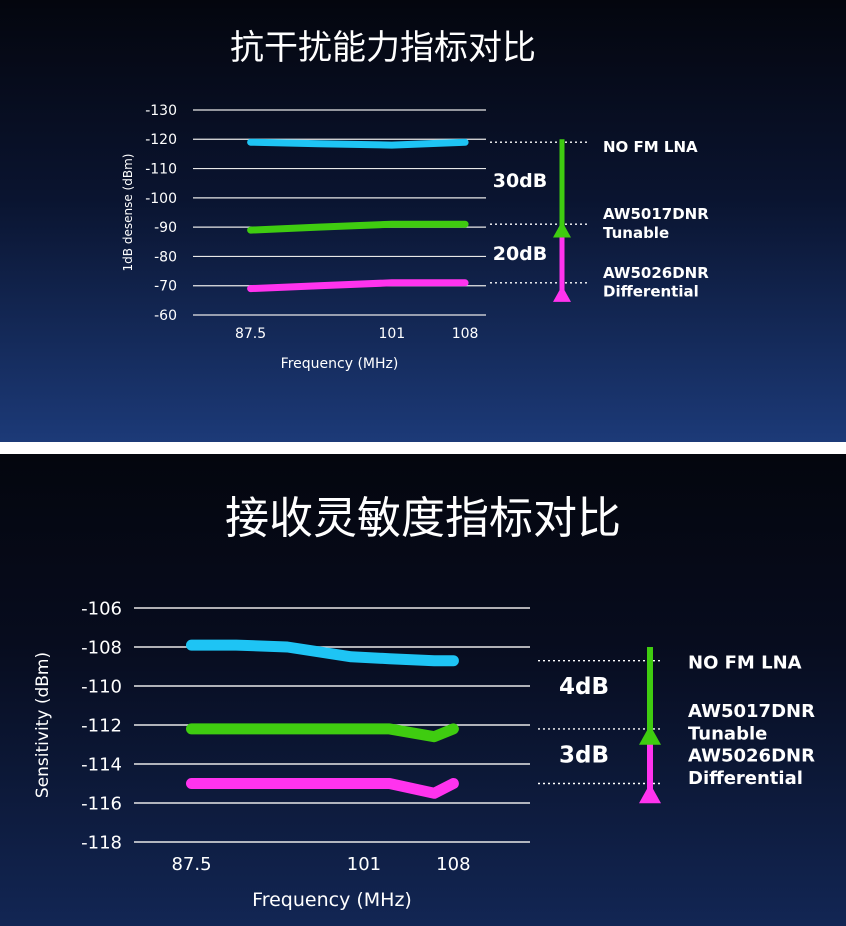 The height and width of the screenshot is (926, 846). What do you see at coordinates (165, 287) in the screenshot?
I see `y-tick-label: -70` at bounding box center [165, 287].